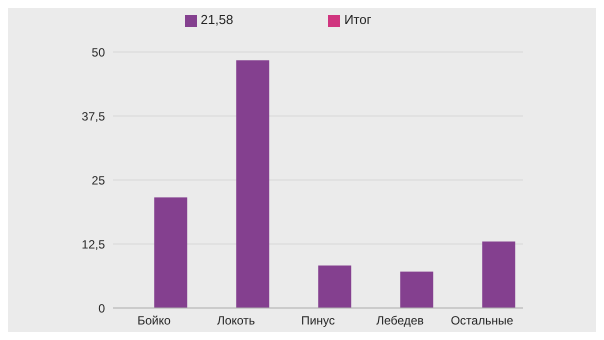  Describe the element at coordinates (482, 321) in the screenshot. I see `x-tick-label: Остальные` at that location.